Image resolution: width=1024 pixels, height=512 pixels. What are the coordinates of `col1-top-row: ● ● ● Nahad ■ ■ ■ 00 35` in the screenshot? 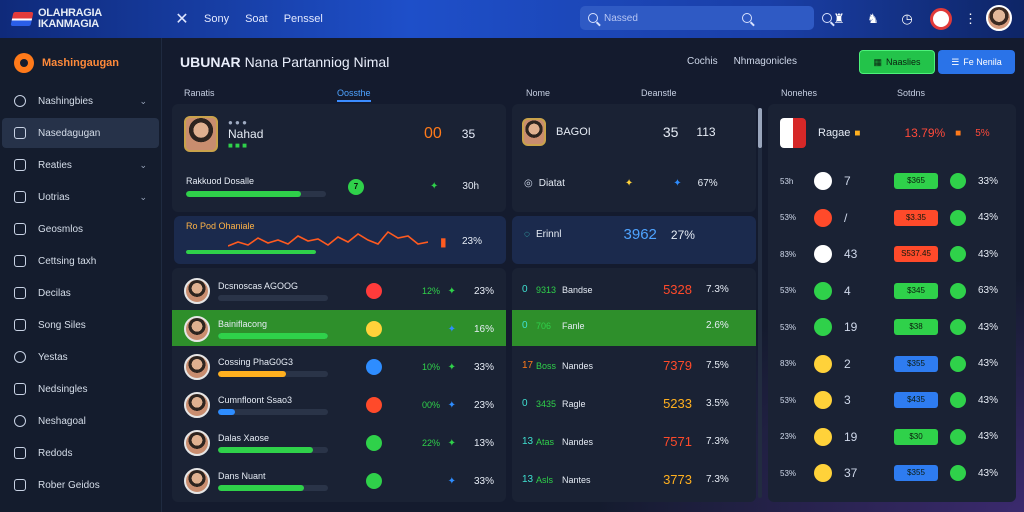 It's located at (339, 134).